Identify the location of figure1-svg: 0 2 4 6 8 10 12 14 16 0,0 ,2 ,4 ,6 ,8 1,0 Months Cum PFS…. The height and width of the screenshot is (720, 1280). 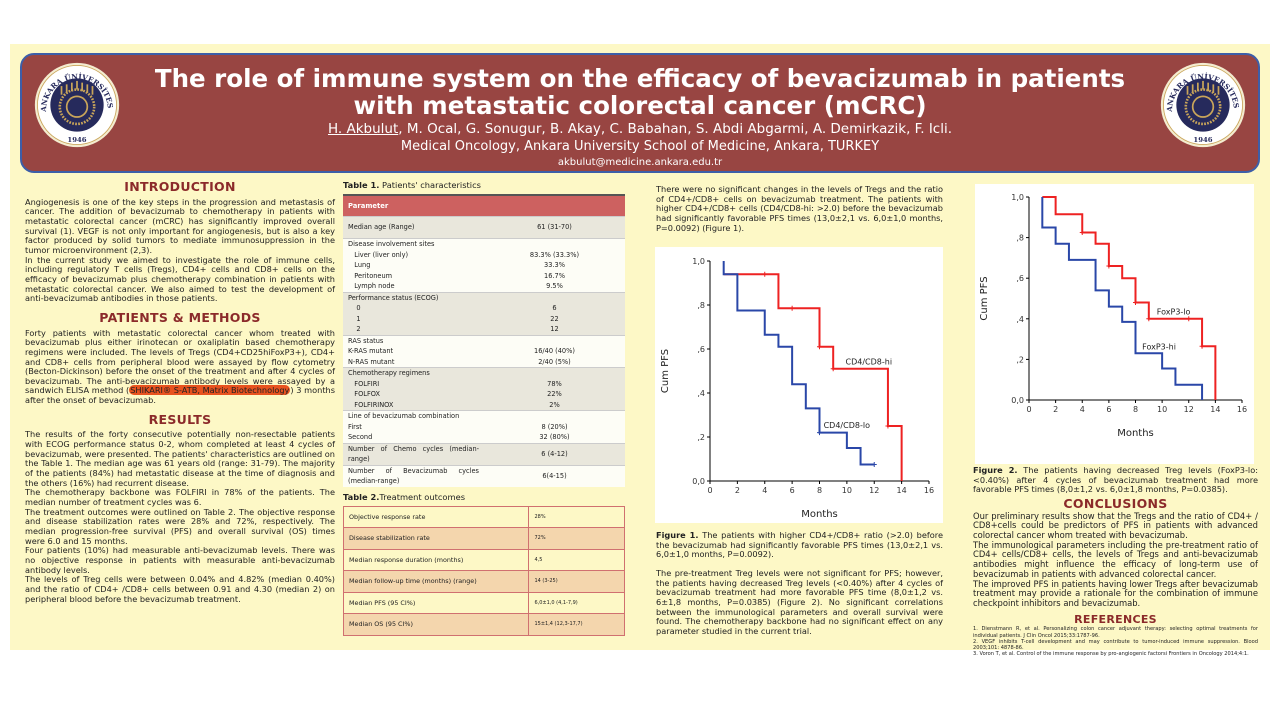
(797, 388).